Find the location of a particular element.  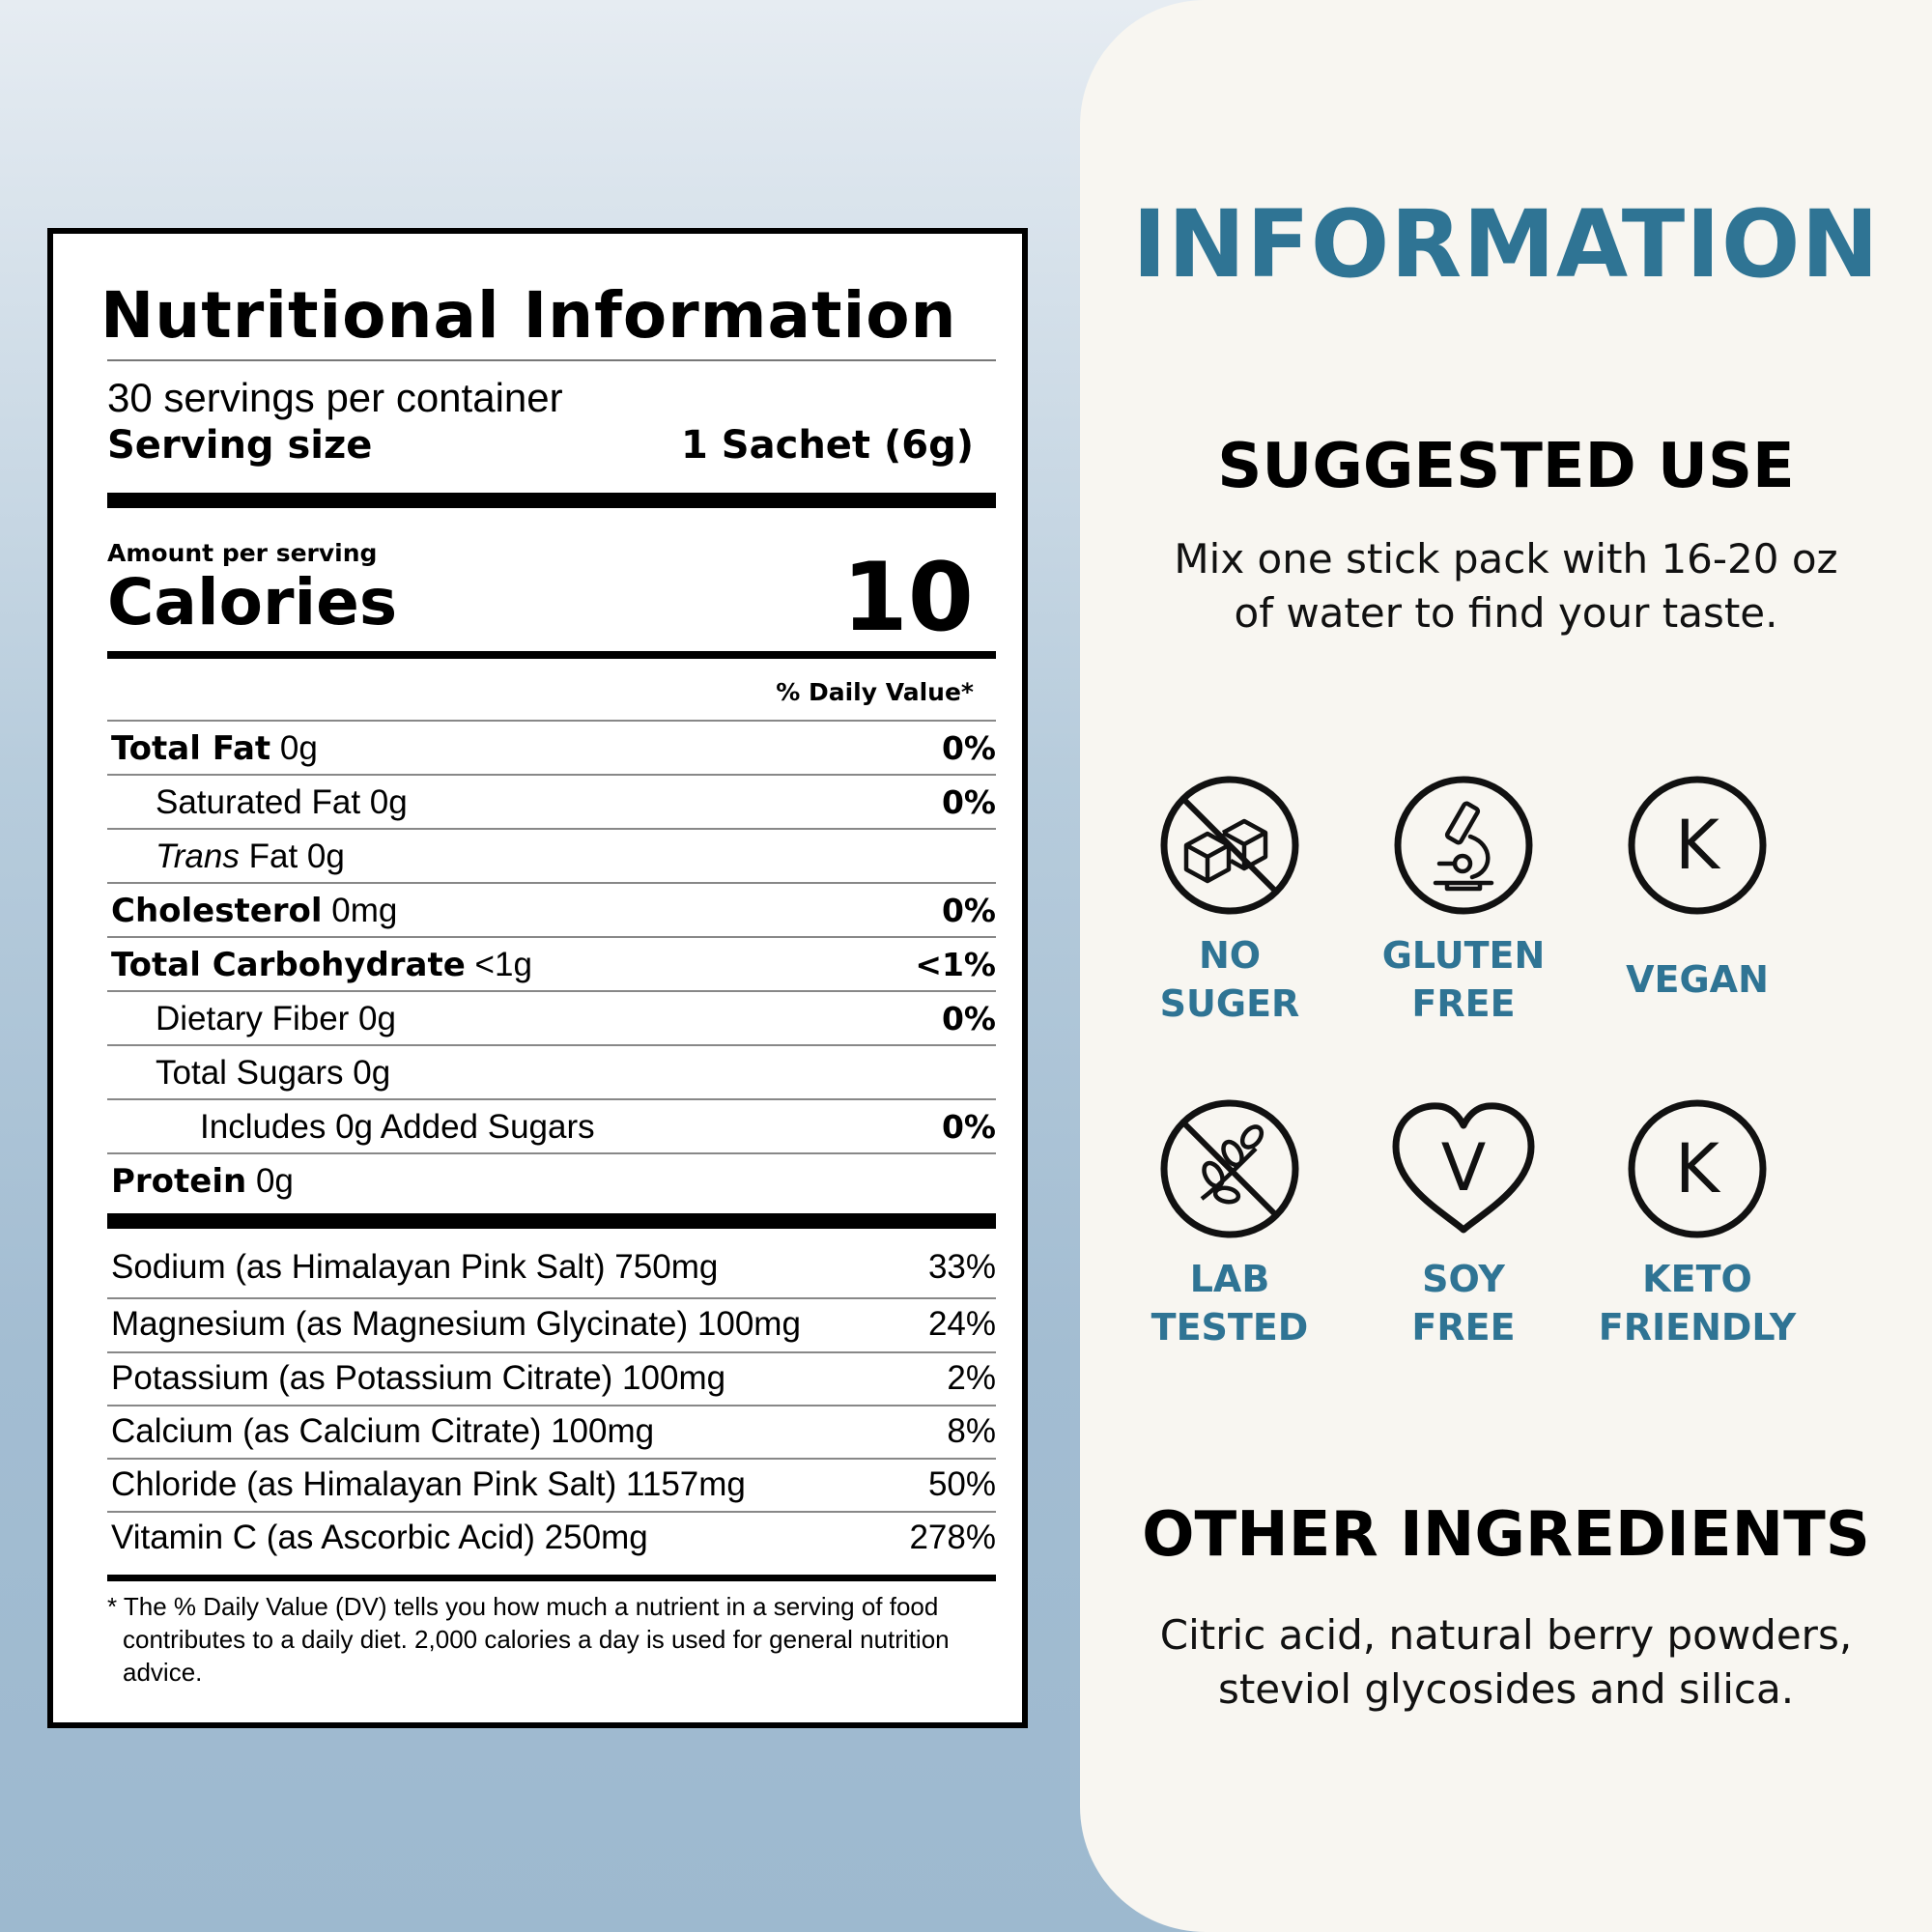

badge-lab-tested: LAB TESTED is located at coordinates (1230, 1224).